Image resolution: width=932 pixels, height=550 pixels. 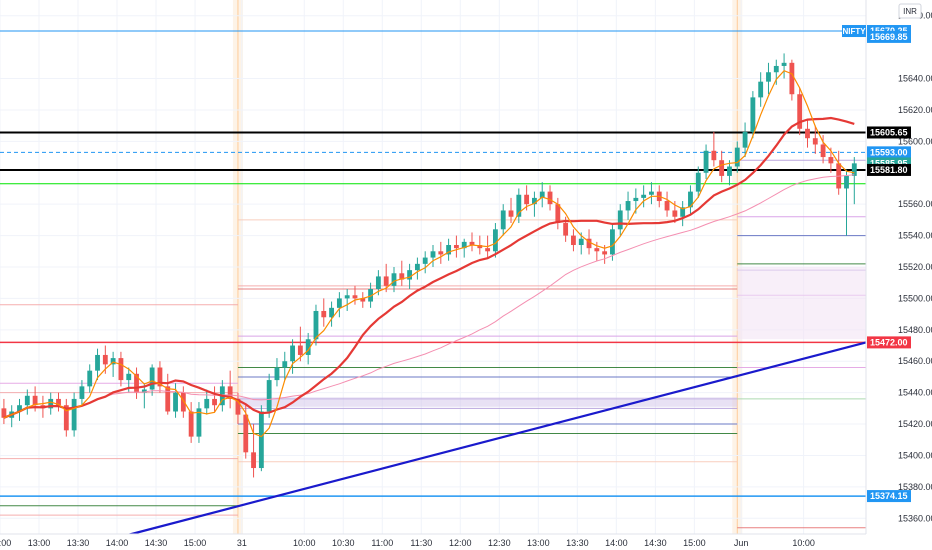 What do you see at coordinates (854, 31) in the screenshot?
I see `symbol-tag: NIFTY` at bounding box center [854, 31].